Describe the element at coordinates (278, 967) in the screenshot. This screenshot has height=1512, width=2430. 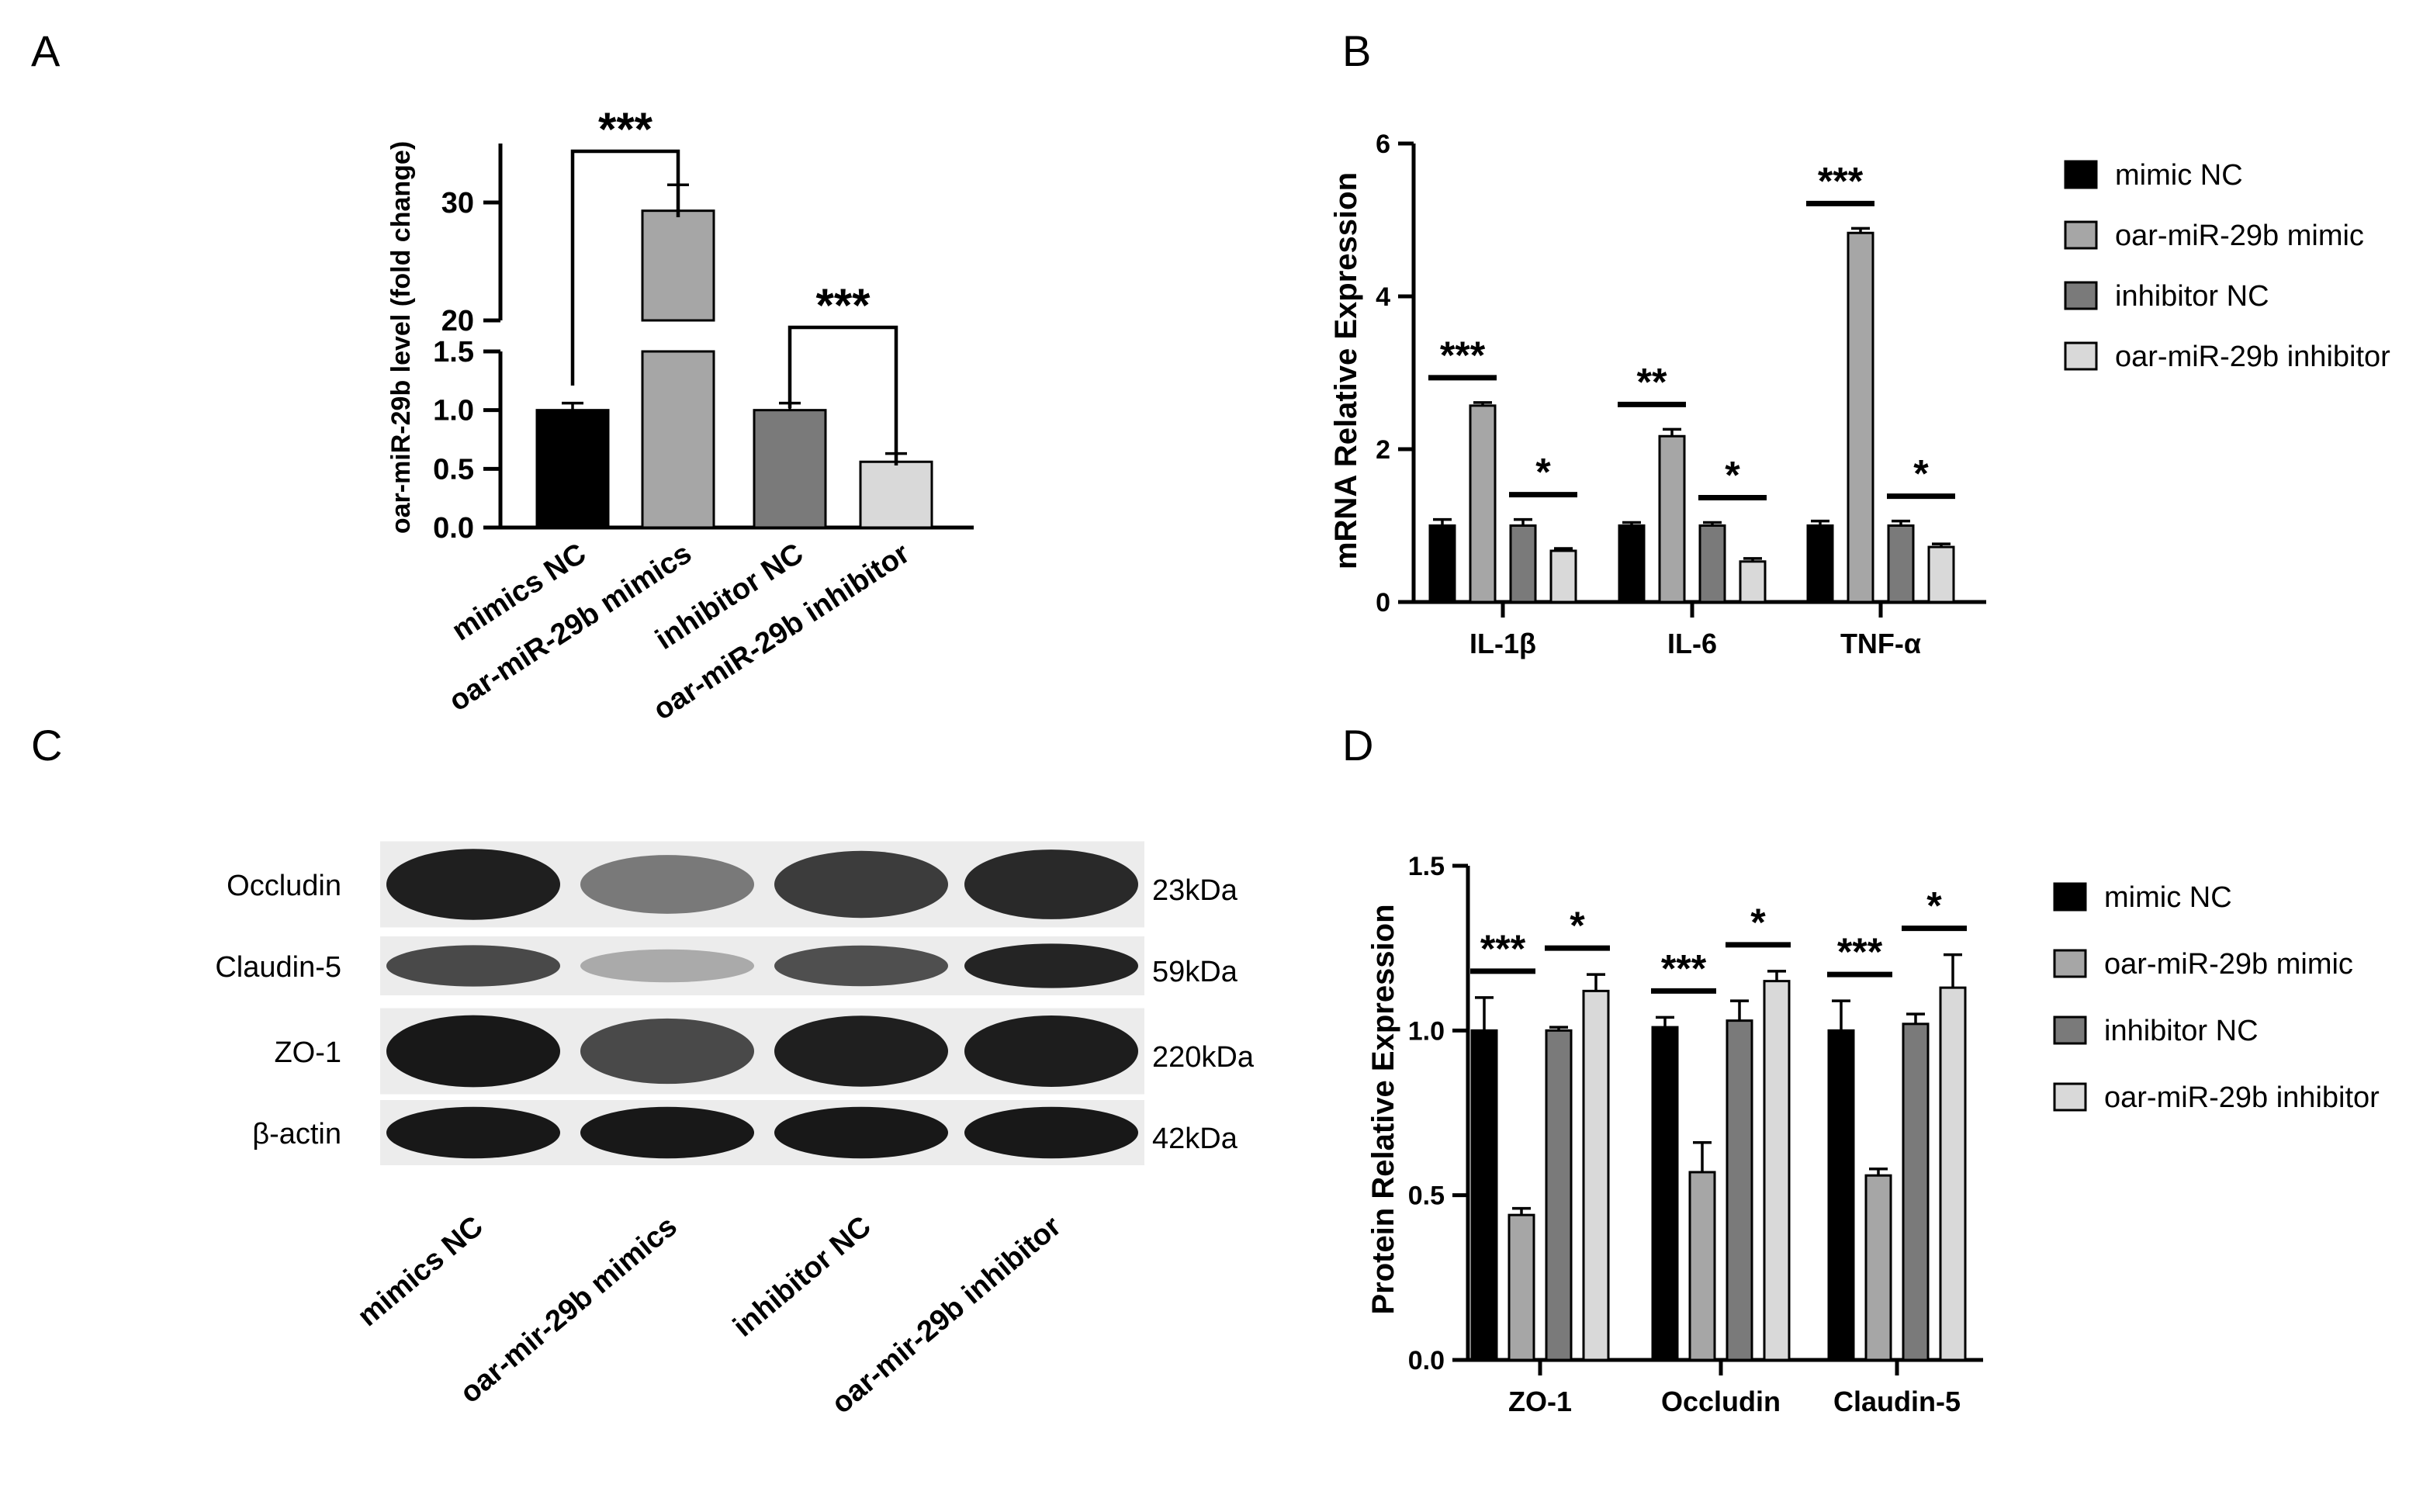
I see `blot-protein-label: Claudin-5` at that location.